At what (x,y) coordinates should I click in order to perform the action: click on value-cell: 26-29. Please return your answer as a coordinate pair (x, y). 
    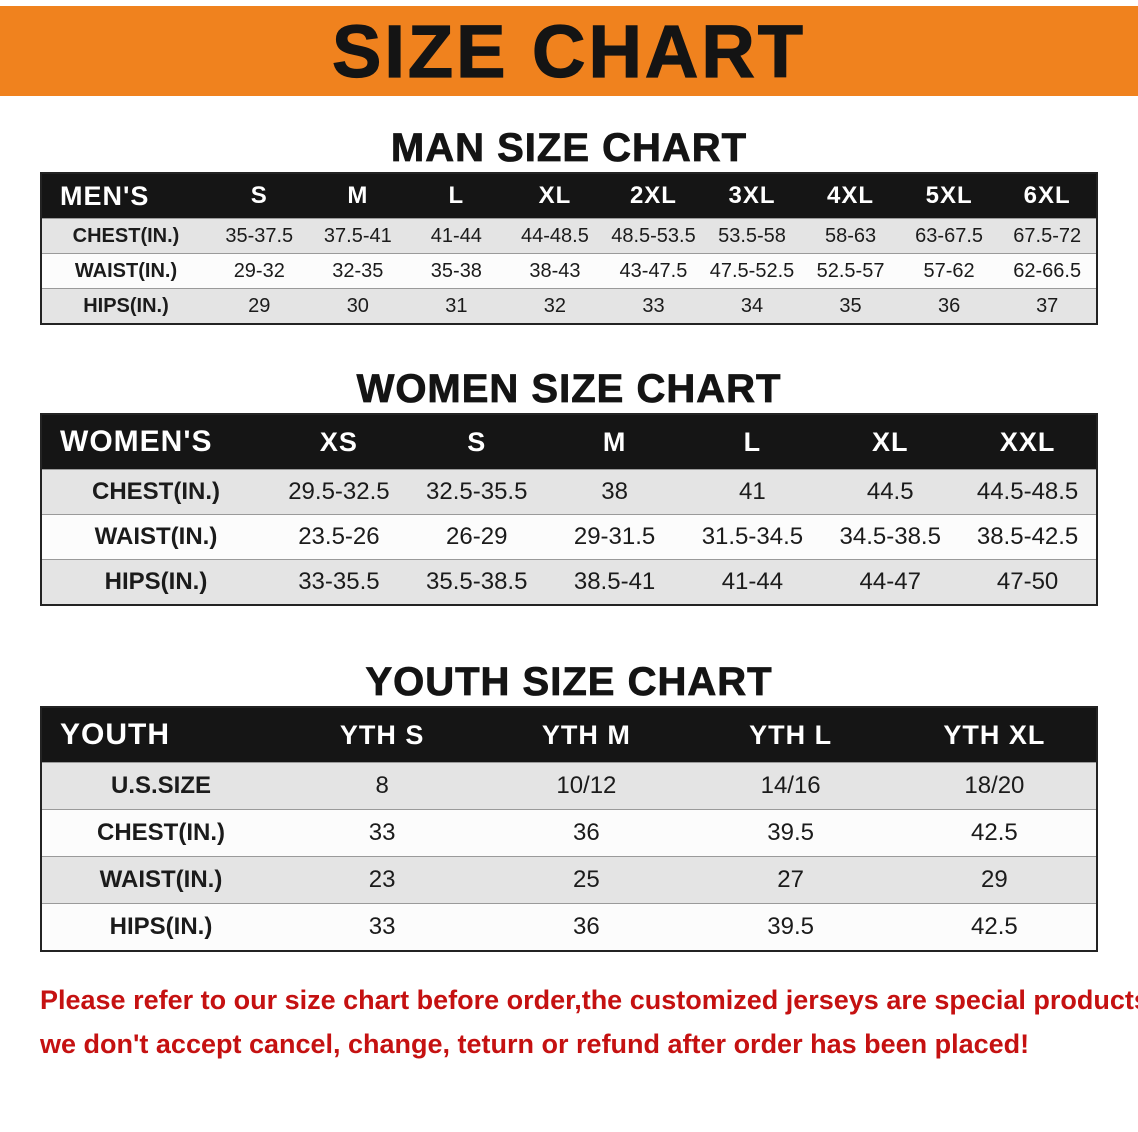
    Looking at the image, I should click on (476, 537).